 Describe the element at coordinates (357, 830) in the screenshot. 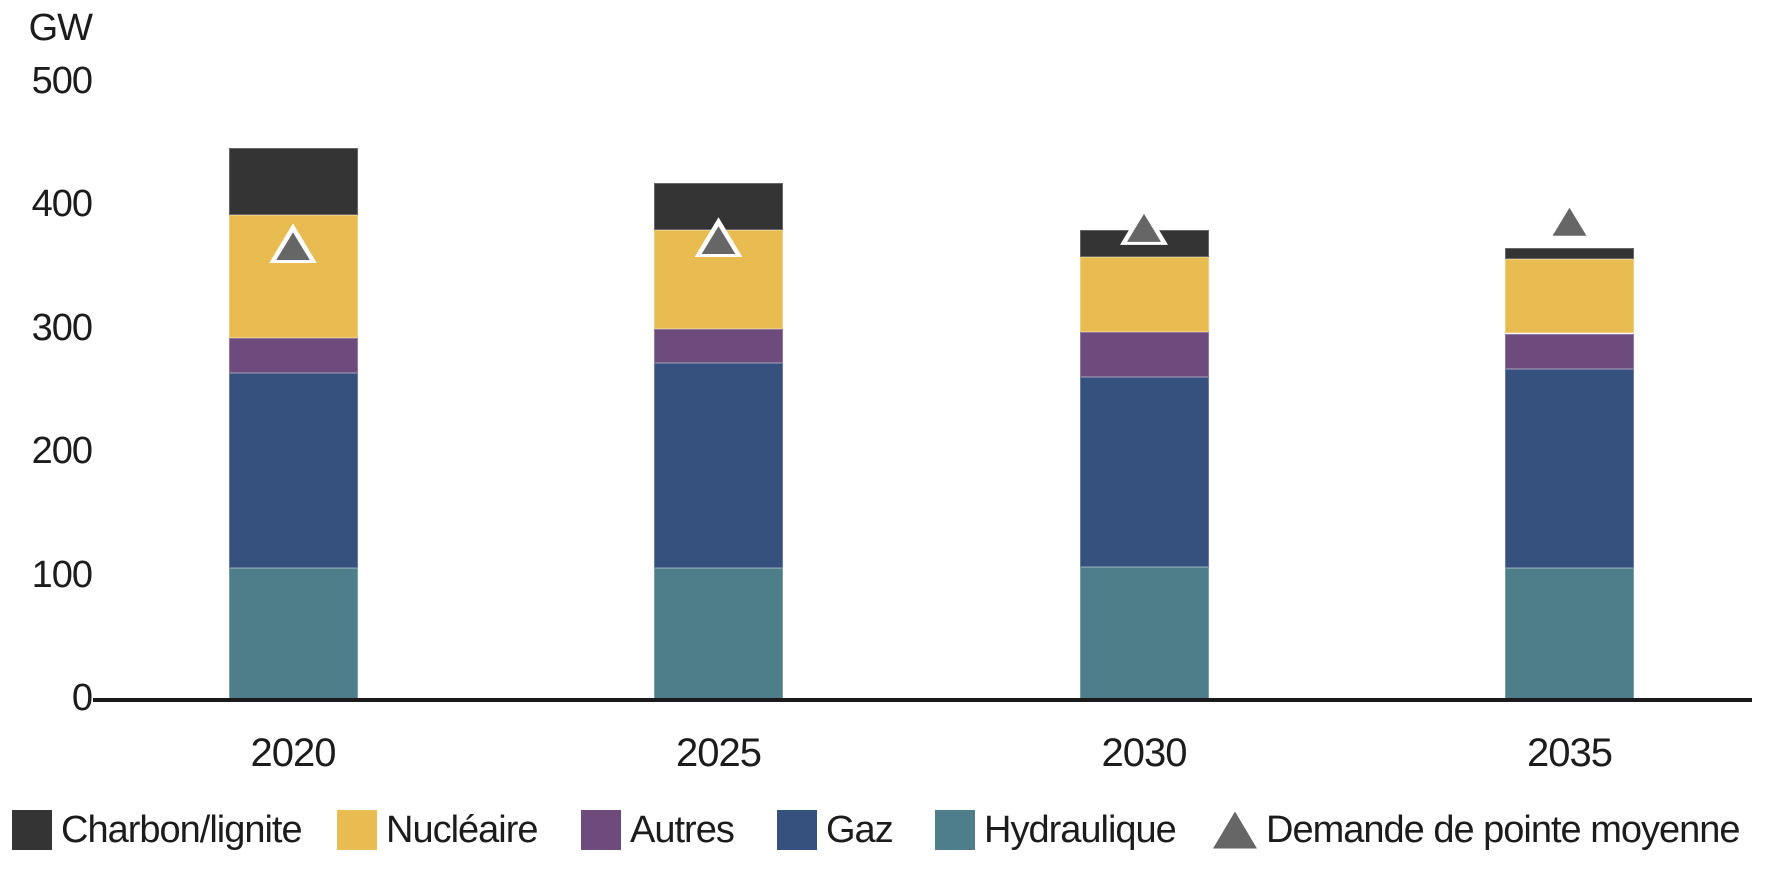

I see `legend-swatch-nucleaire` at that location.